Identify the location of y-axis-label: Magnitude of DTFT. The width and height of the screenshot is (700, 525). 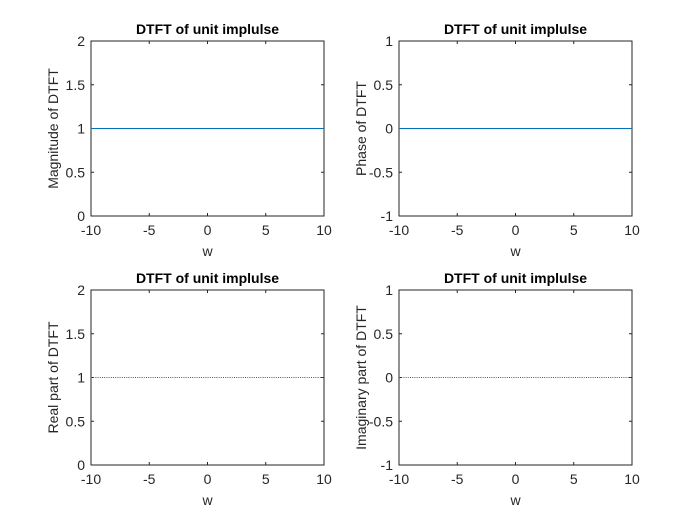
(53, 128).